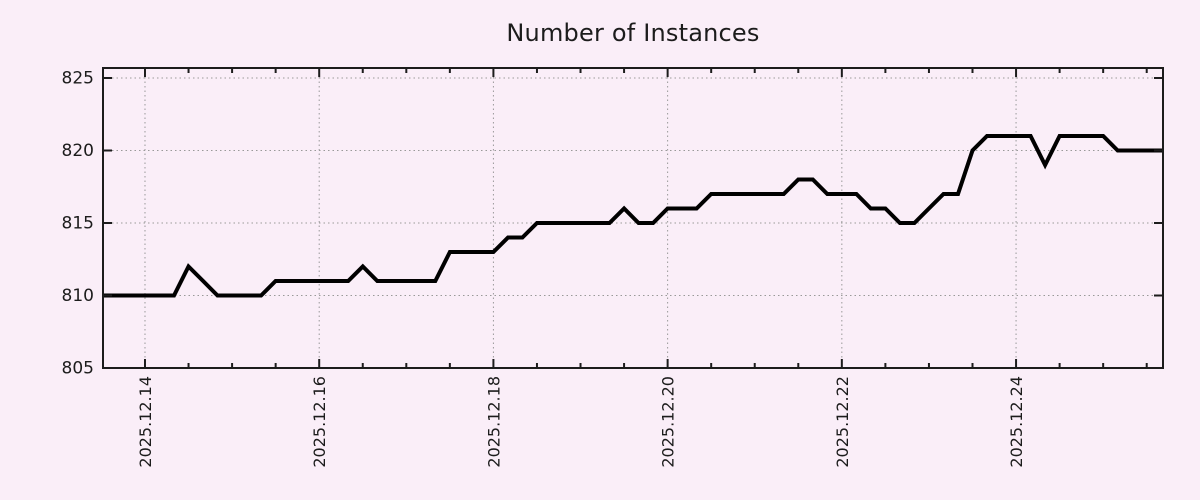 The height and width of the screenshot is (500, 1200). What do you see at coordinates (842, 422) in the screenshot?
I see `x-axis-tick-label: 2025.12.22` at bounding box center [842, 422].